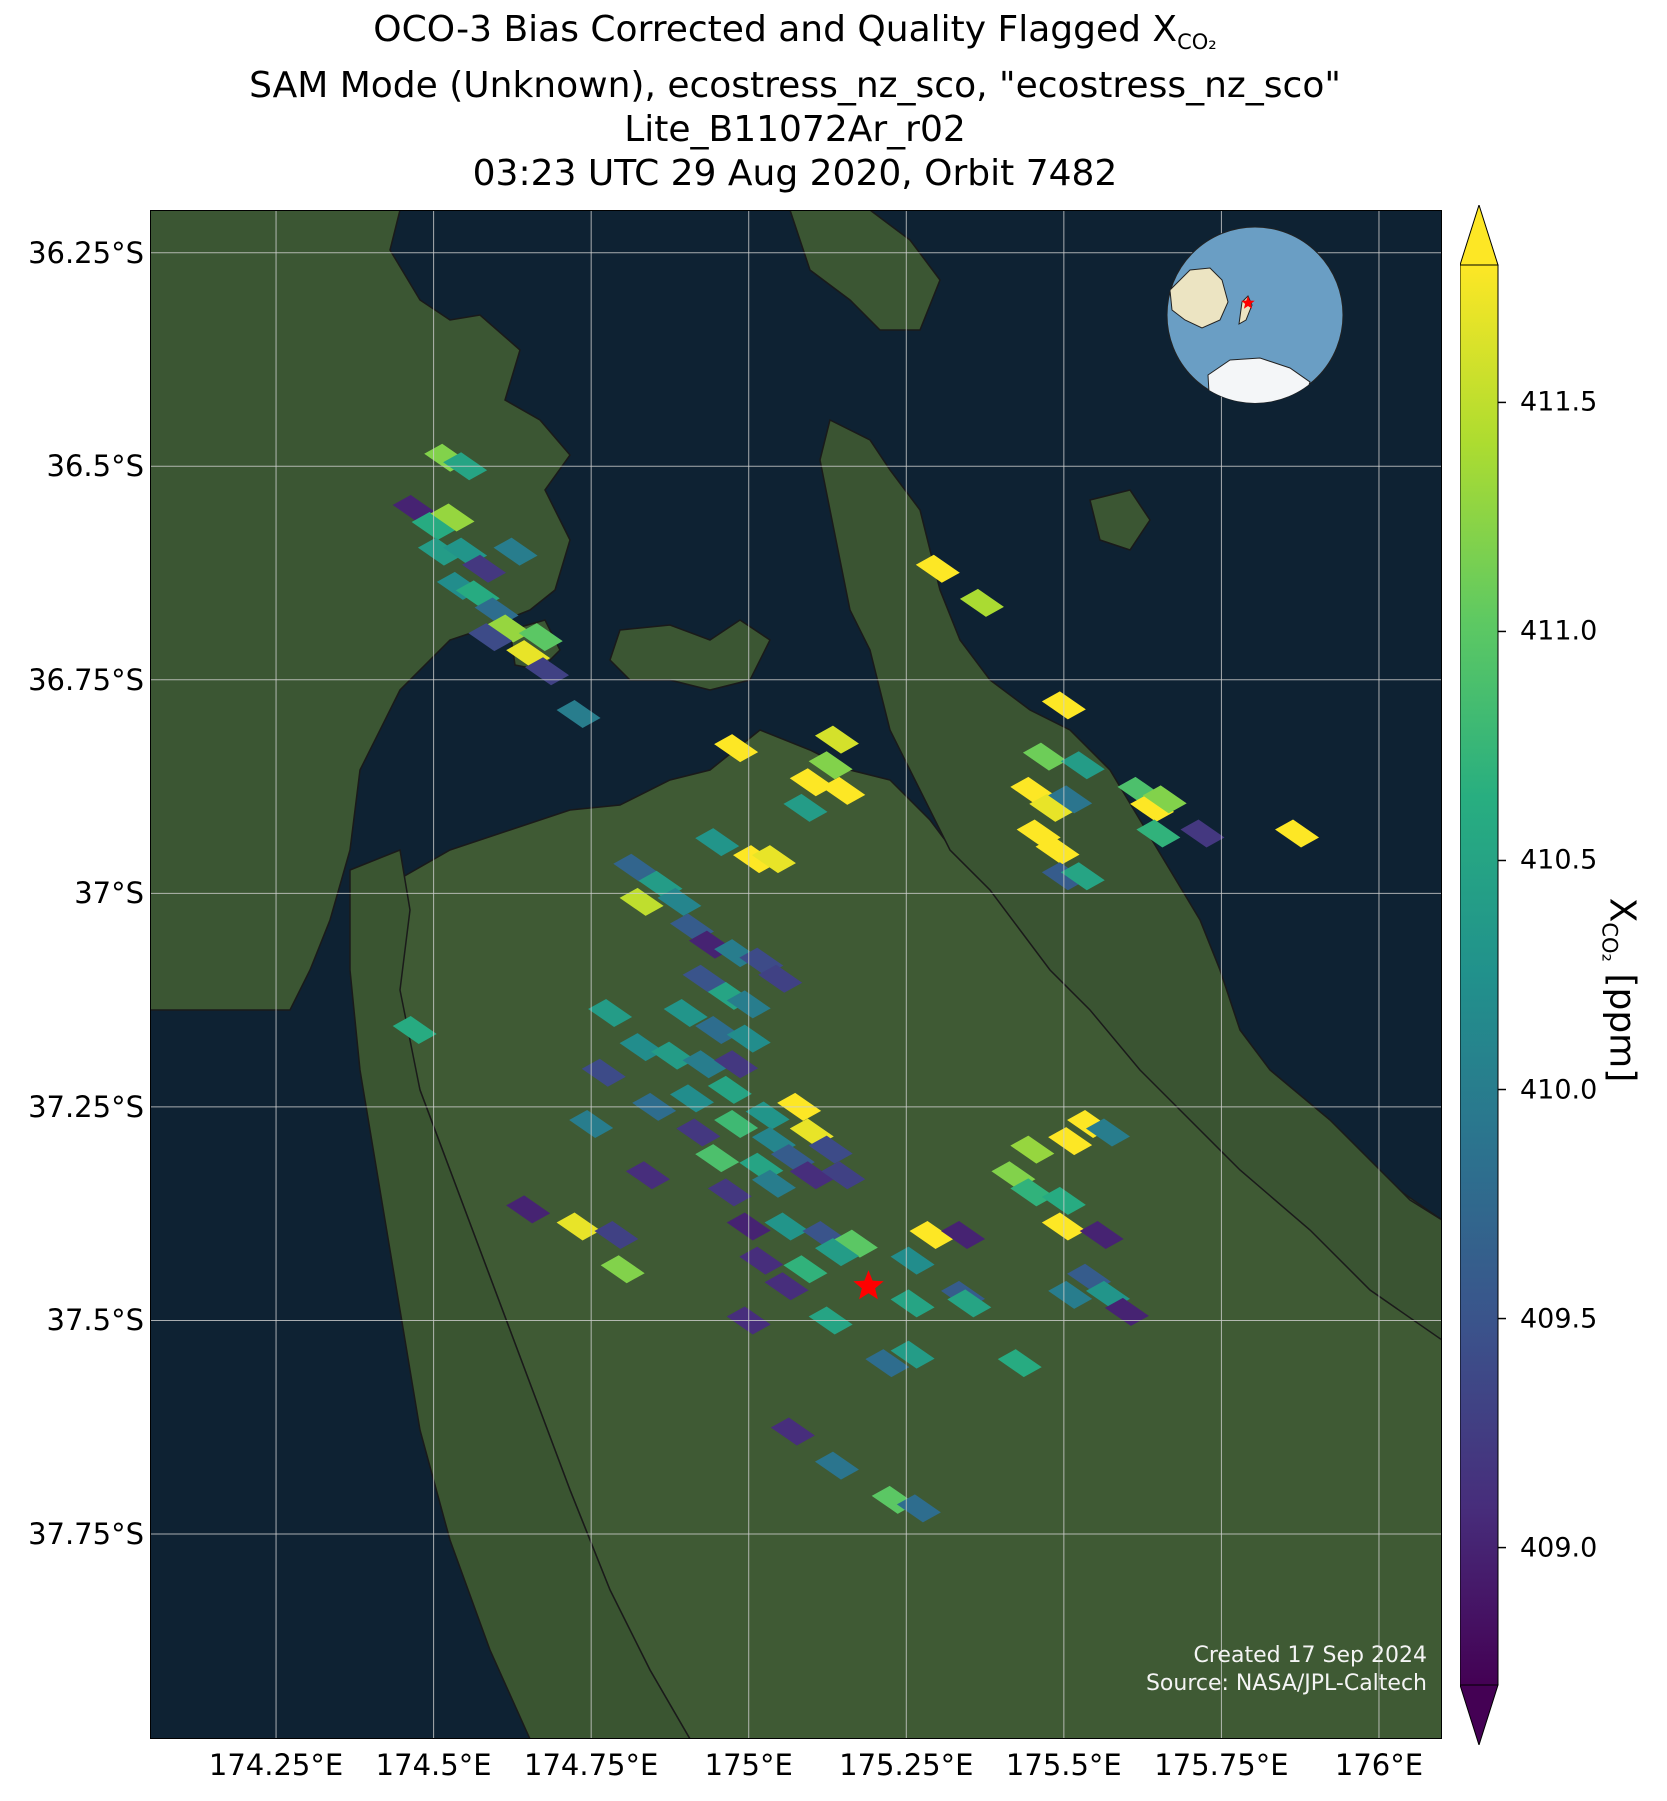 This screenshot has width=1667, height=1801. What do you see at coordinates (1559, 1548) in the screenshot?
I see `colorbar-tick-label: 409.0` at bounding box center [1559, 1548].